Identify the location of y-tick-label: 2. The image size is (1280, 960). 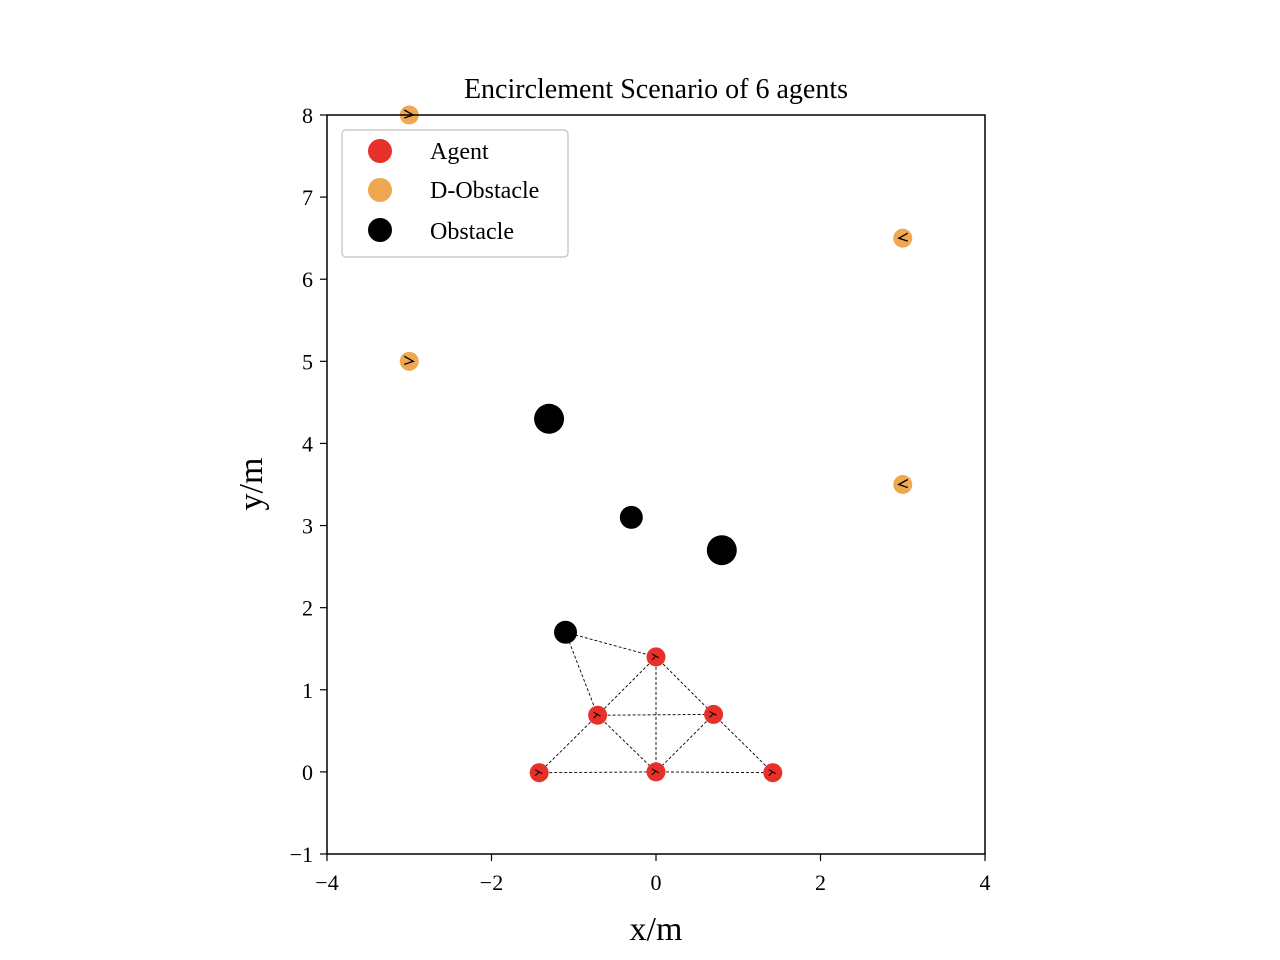
(307, 608).